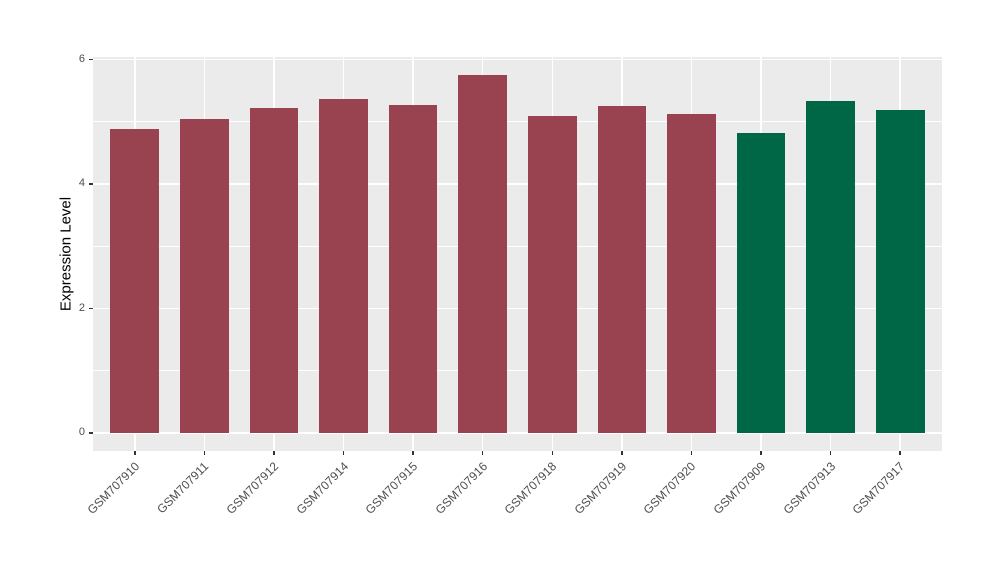 The image size is (1000, 580). I want to click on x-tick-label: GSM707916, so click(461, 488).